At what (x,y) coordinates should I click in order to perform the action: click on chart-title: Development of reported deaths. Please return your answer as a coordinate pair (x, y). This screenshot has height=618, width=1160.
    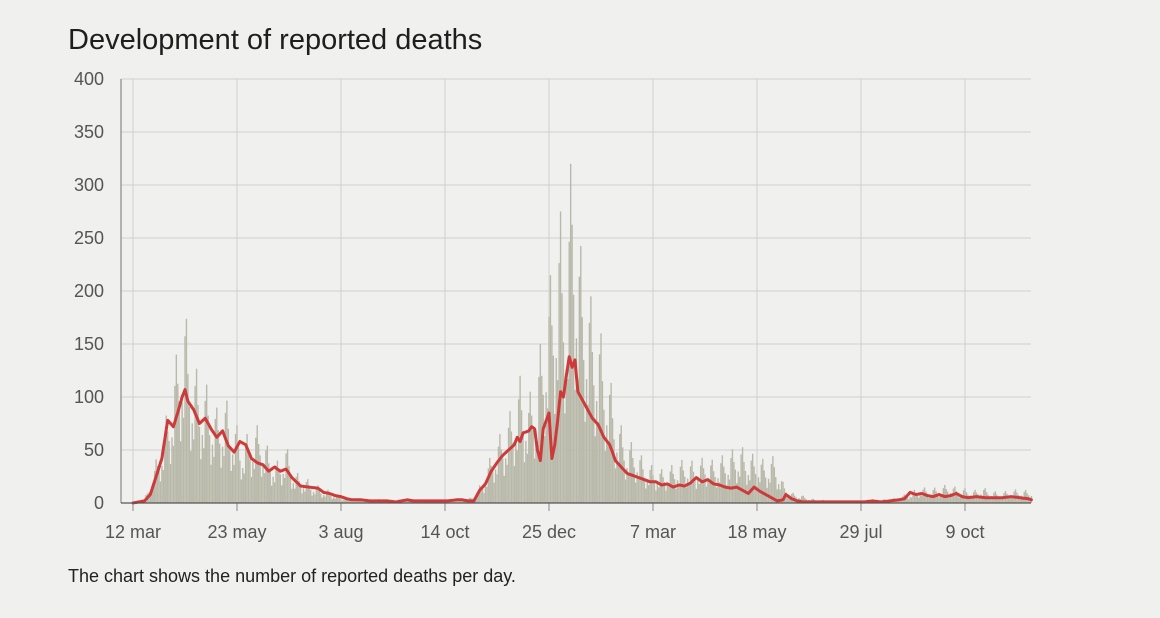
    Looking at the image, I should click on (275, 40).